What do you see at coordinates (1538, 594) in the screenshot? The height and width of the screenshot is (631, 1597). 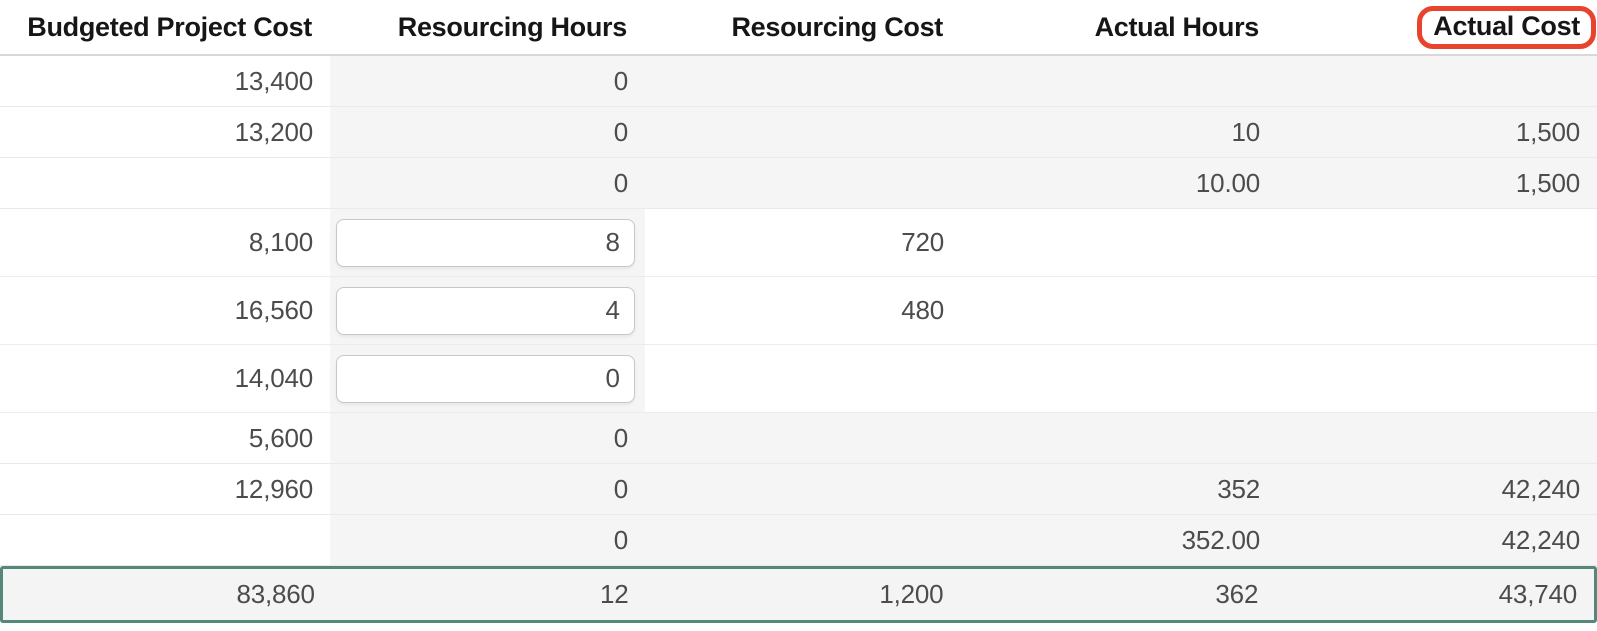 I see `total-actual-cost: 43,740` at bounding box center [1538, 594].